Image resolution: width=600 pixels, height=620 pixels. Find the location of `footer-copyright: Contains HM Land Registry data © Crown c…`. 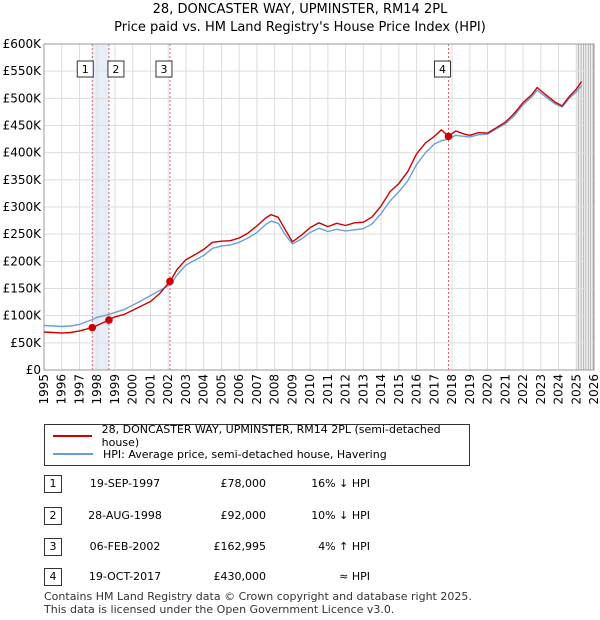

footer-copyright: Contains HM Land Registry data © Crown c… is located at coordinates (258, 596).